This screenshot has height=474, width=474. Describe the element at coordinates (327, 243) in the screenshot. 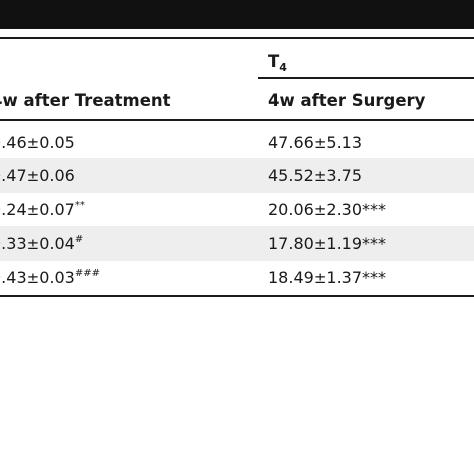

I see `row-4-surgery-value: 17.80±1.19***` at that location.